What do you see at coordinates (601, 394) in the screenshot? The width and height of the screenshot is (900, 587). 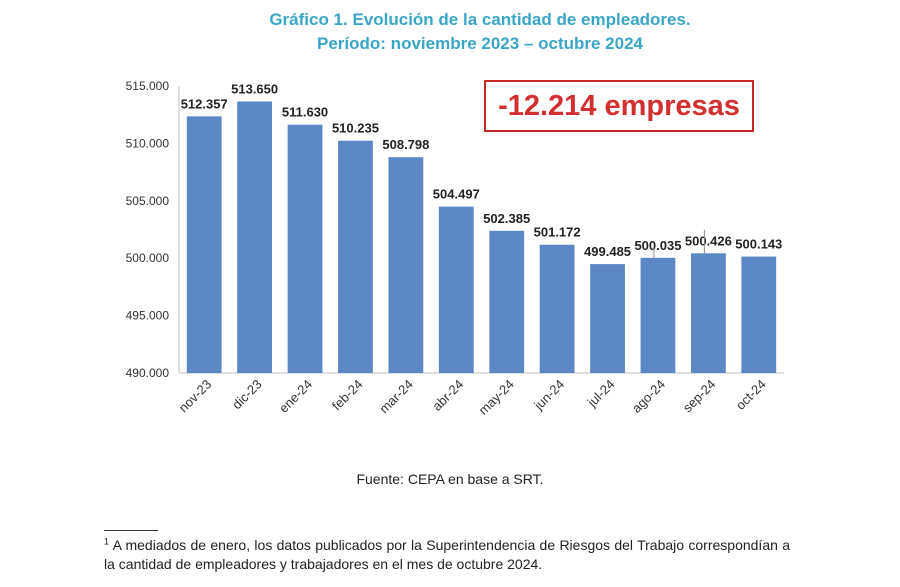 I see `category-label: jul-24` at bounding box center [601, 394].